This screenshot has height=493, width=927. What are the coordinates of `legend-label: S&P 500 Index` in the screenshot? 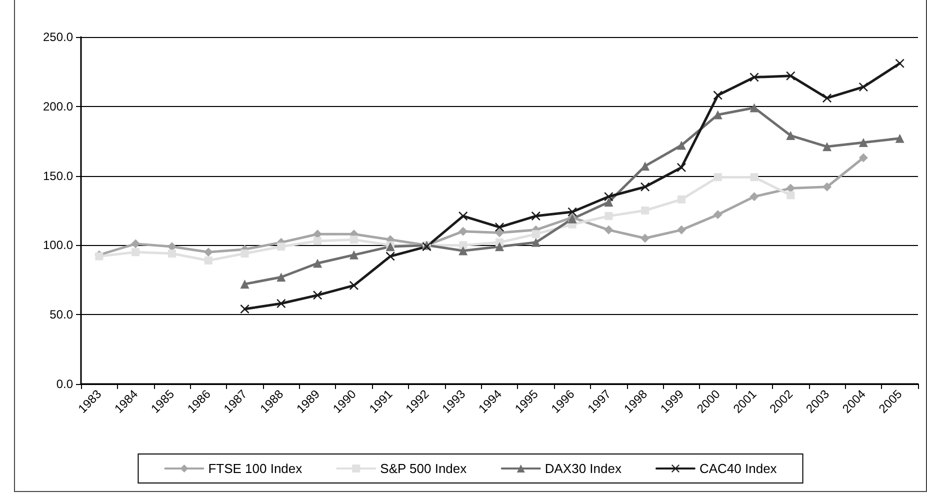 It's located at (424, 468).